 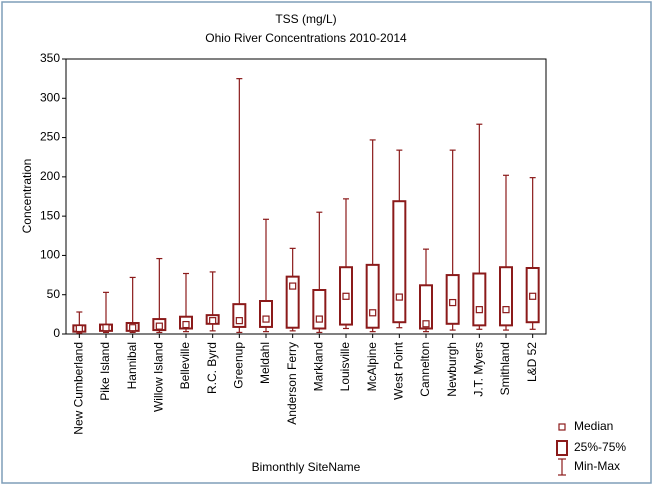 I want to click on y-tick-label: 200, so click(x=50, y=176).